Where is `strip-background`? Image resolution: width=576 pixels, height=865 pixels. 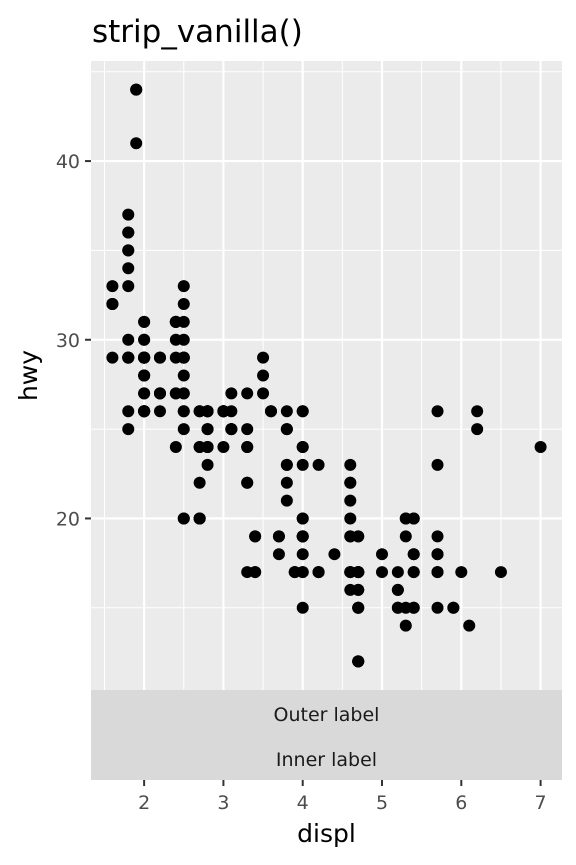
strip-background is located at coordinates (326, 735).